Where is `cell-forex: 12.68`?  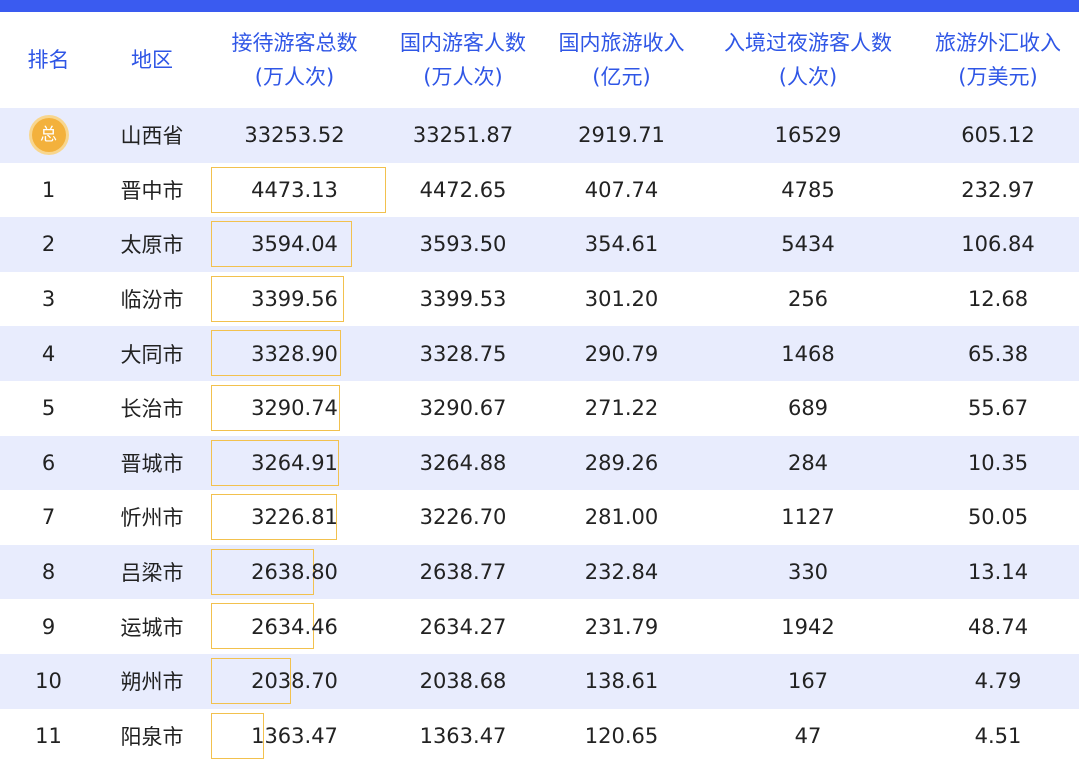 cell-forex: 12.68 is located at coordinates (998, 299).